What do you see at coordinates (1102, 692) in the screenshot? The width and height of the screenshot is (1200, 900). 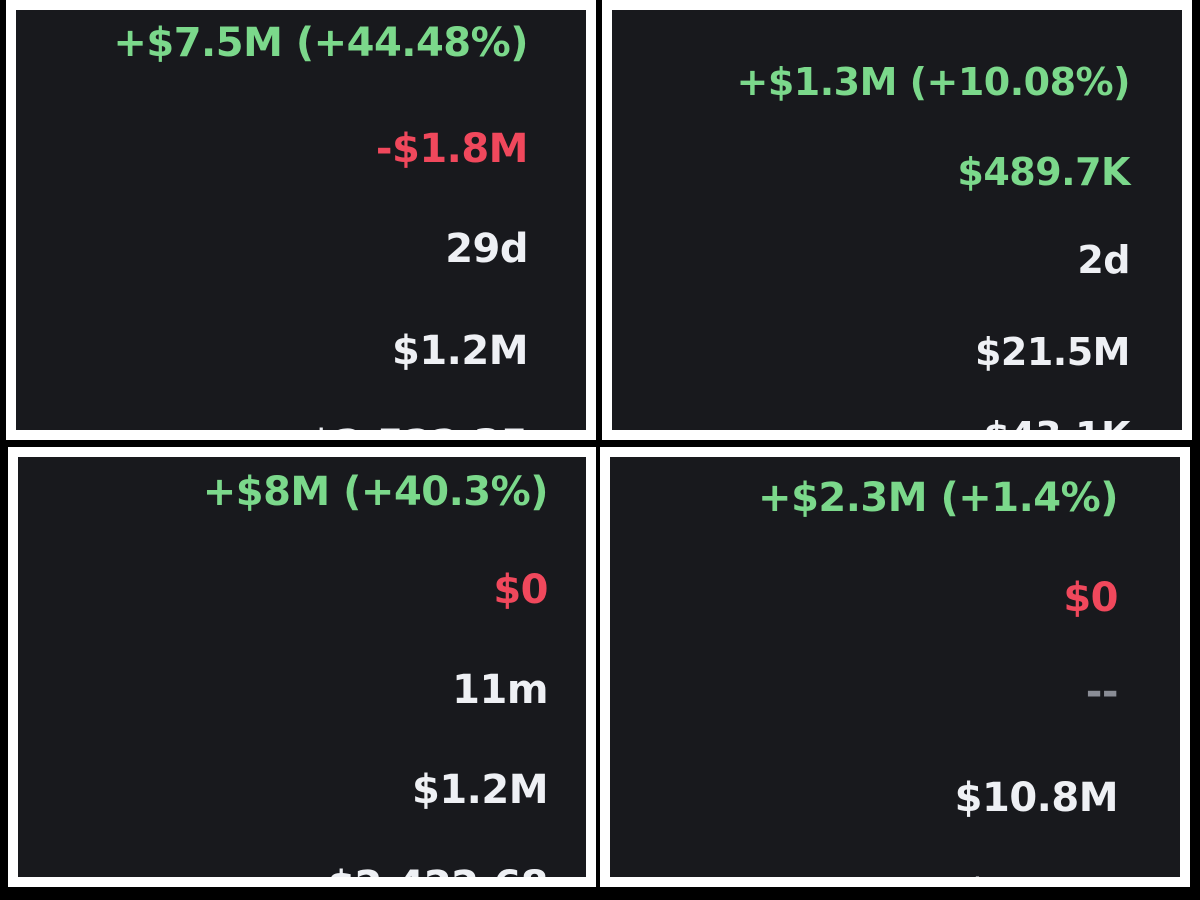 I see `age-value: --` at bounding box center [1102, 692].